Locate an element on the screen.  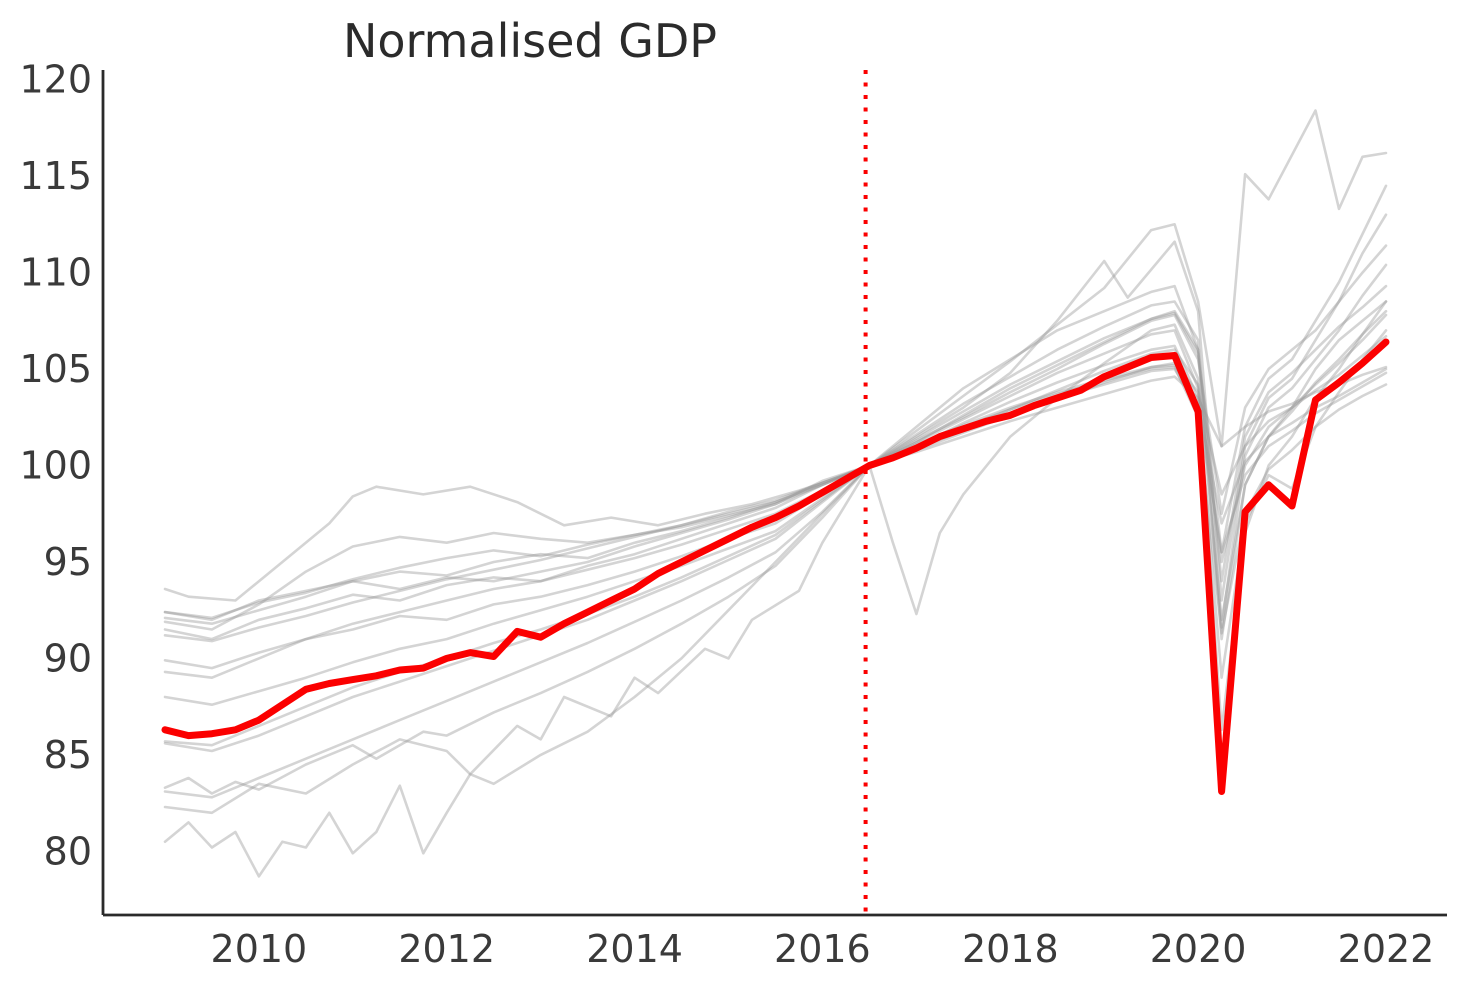
chart-title: Normalised GDP is located at coordinates (530, 41).